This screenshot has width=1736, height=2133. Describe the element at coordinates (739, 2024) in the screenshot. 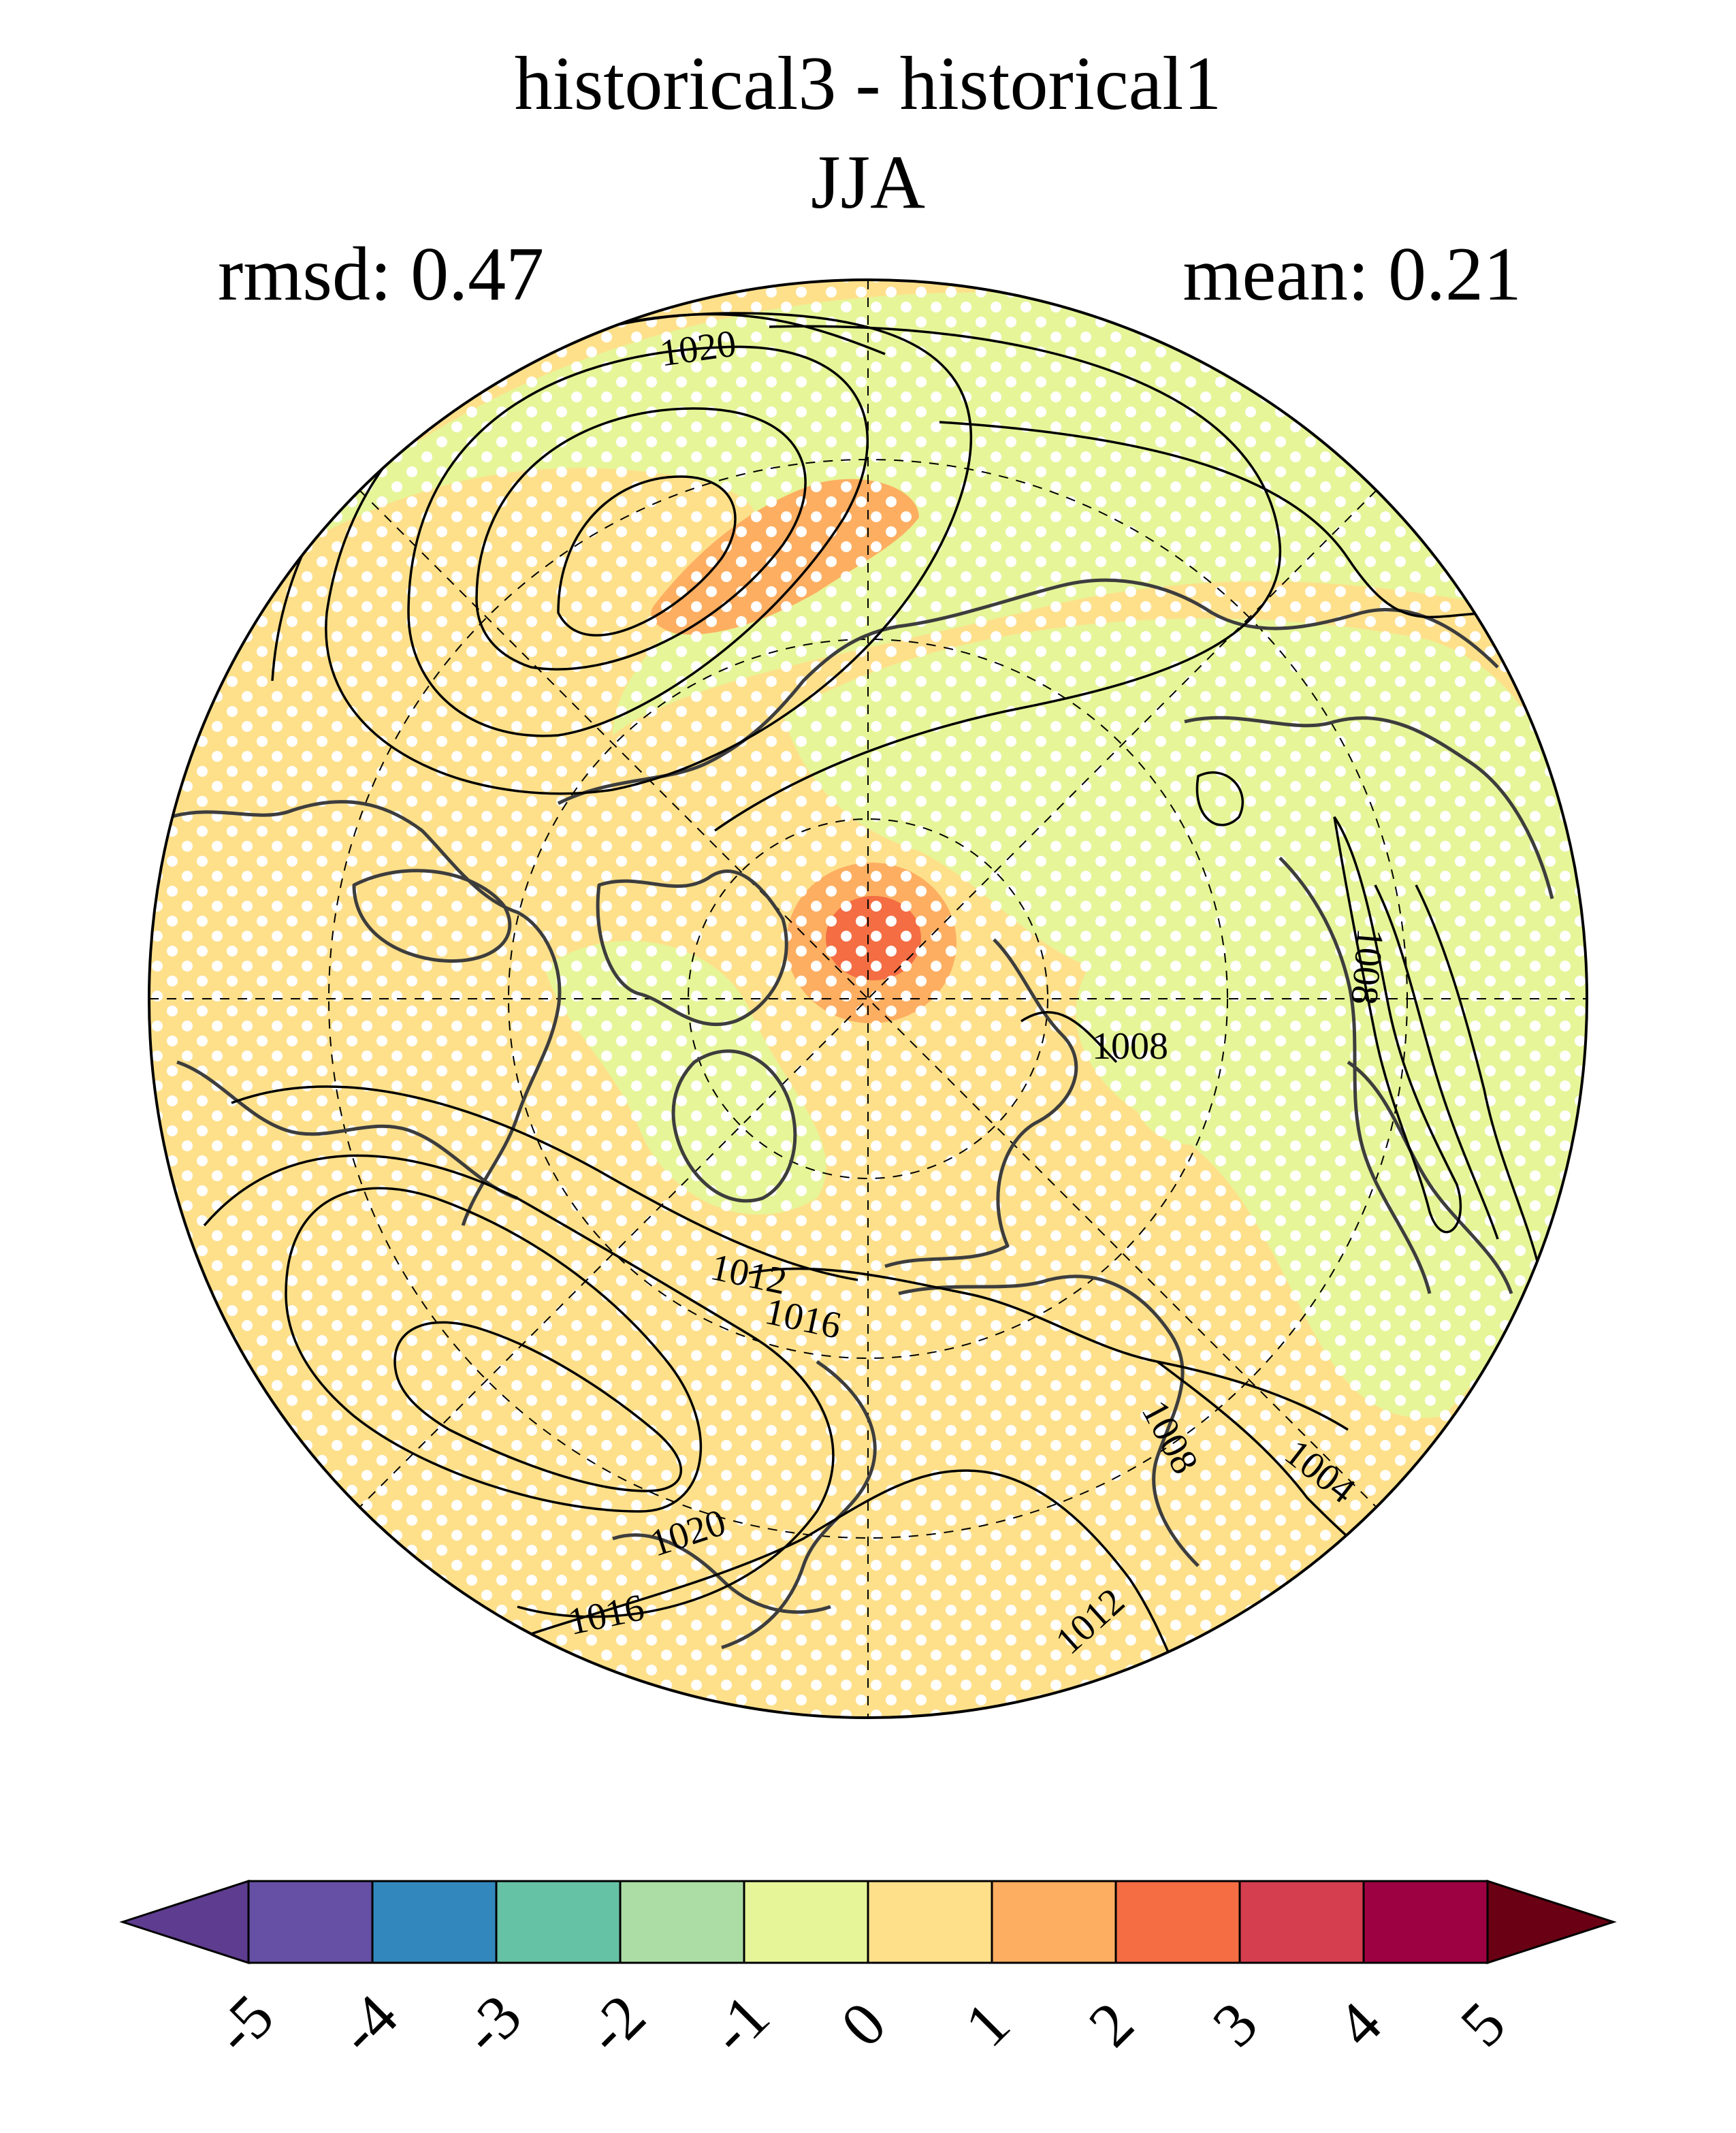

I see `colorbar-tick-label: -1` at that location.